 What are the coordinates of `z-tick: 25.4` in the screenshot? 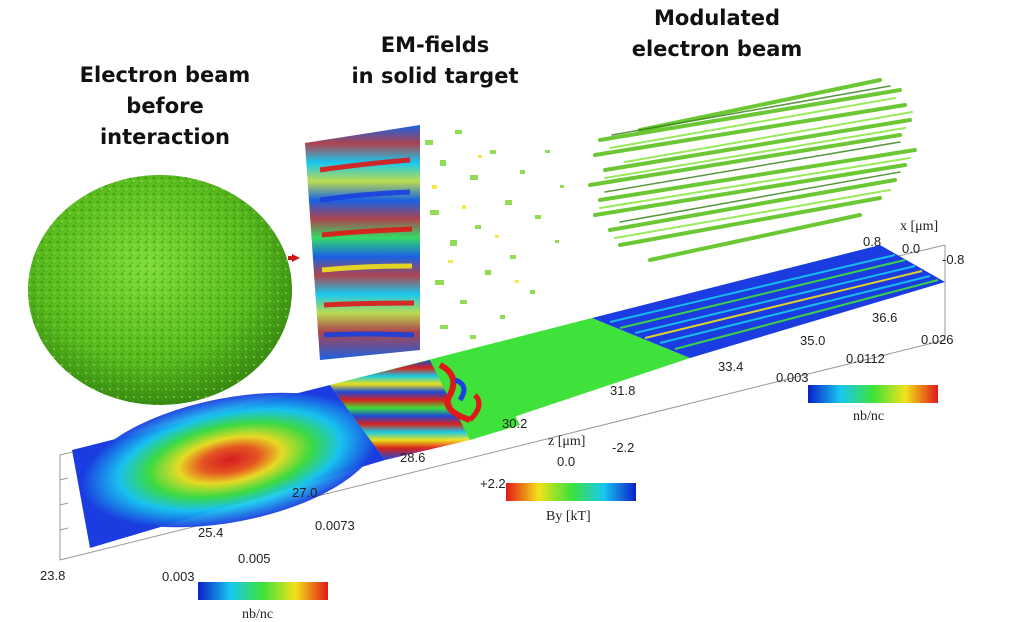 It's located at (210, 532).